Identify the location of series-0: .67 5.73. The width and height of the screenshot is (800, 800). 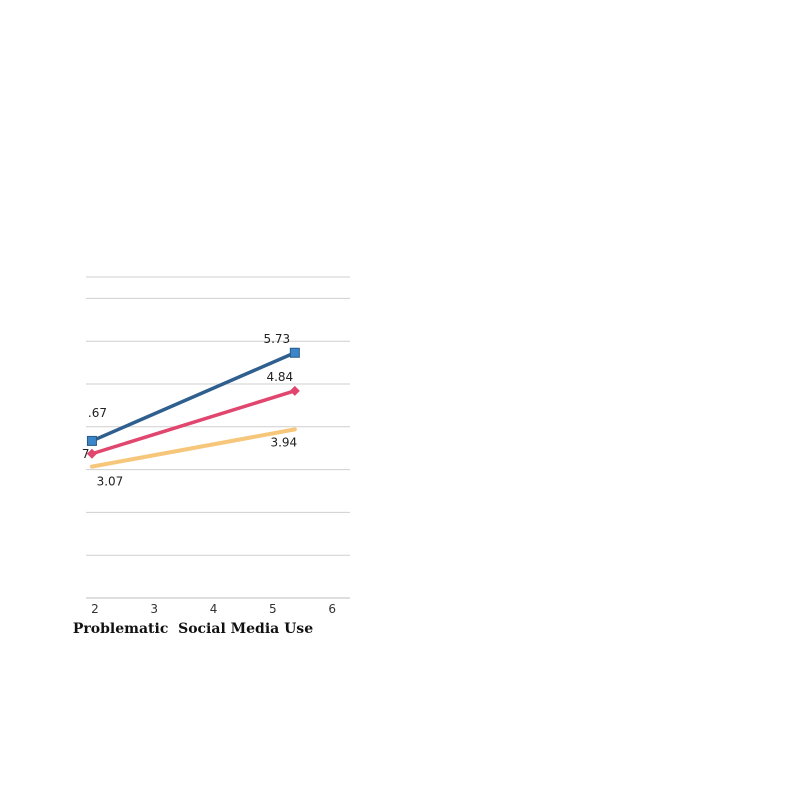
(193, 389).